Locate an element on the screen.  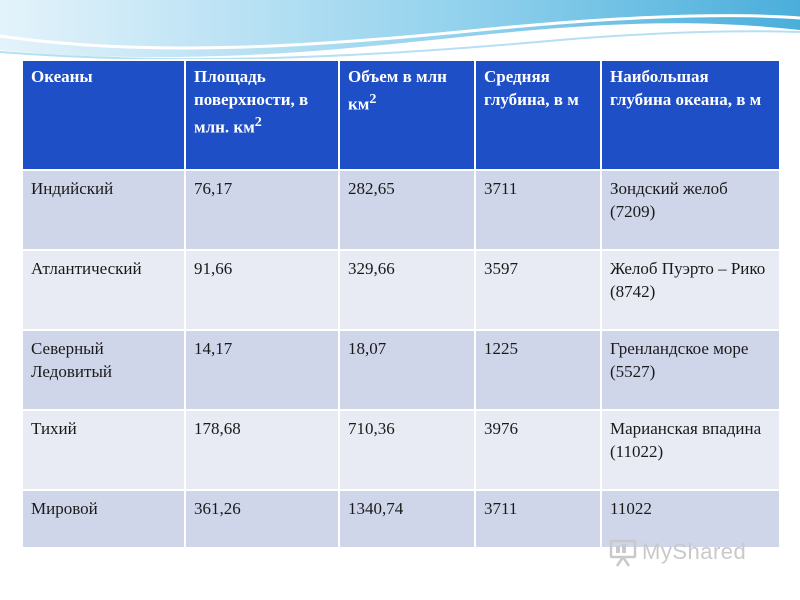
wave-decoration is located at coordinates (400, 35).